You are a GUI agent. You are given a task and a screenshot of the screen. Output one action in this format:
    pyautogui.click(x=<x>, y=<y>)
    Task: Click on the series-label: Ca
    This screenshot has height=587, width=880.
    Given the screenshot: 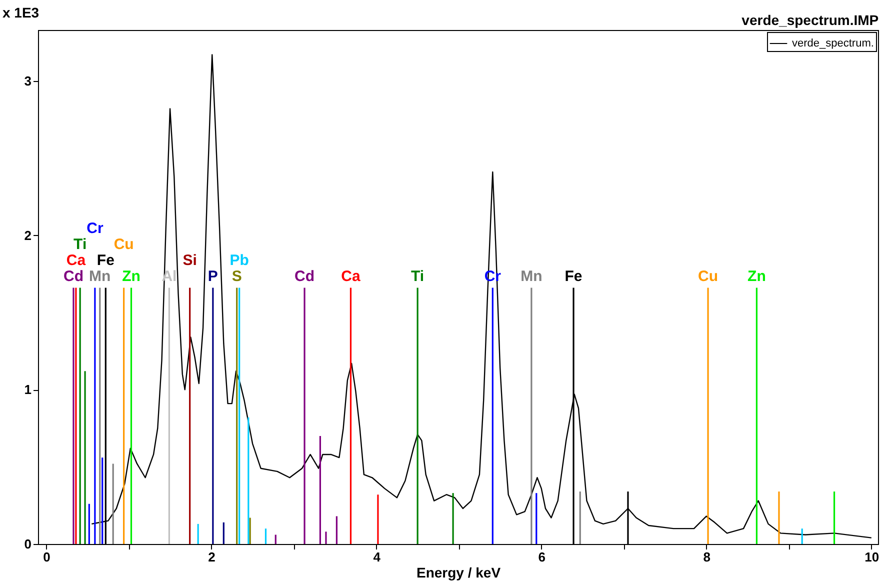 What is the action you would take?
    pyautogui.click(x=351, y=276)
    